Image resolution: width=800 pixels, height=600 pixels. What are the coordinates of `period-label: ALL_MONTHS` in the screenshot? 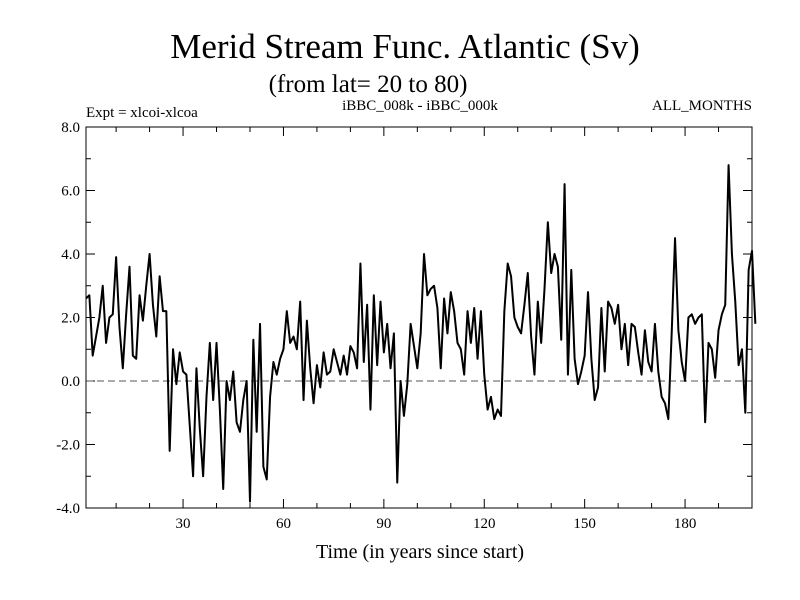 It's located at (702, 106).